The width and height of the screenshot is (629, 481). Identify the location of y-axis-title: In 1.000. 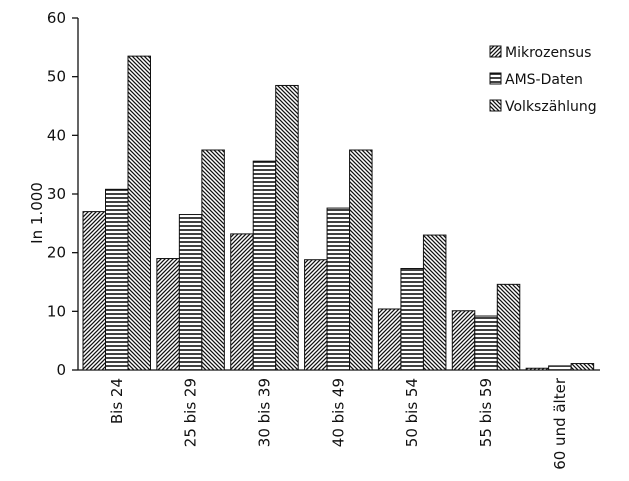
(37, 213).